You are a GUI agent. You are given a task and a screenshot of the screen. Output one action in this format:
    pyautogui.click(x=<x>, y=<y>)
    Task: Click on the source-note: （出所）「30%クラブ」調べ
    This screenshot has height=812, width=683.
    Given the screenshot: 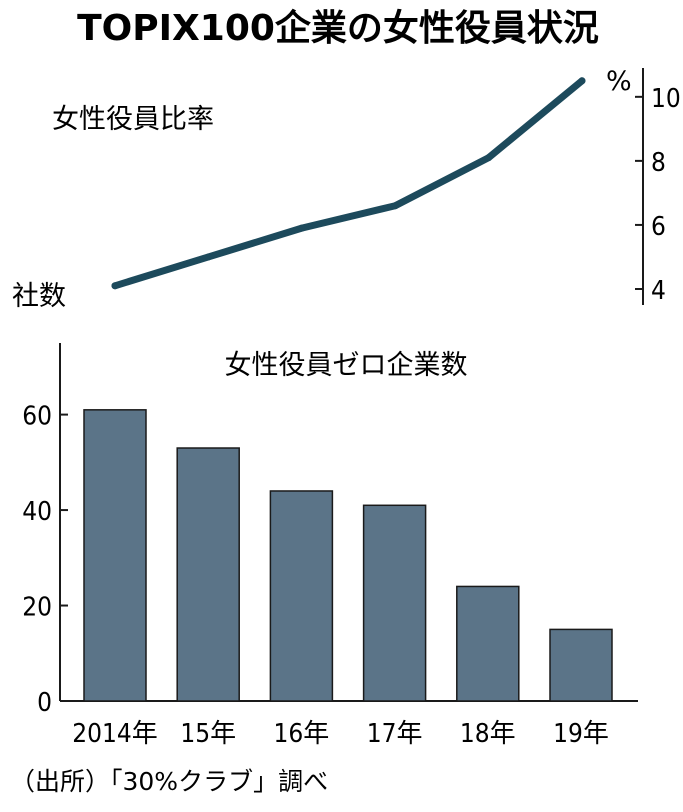 What is the action you would take?
    pyautogui.click(x=169, y=781)
    